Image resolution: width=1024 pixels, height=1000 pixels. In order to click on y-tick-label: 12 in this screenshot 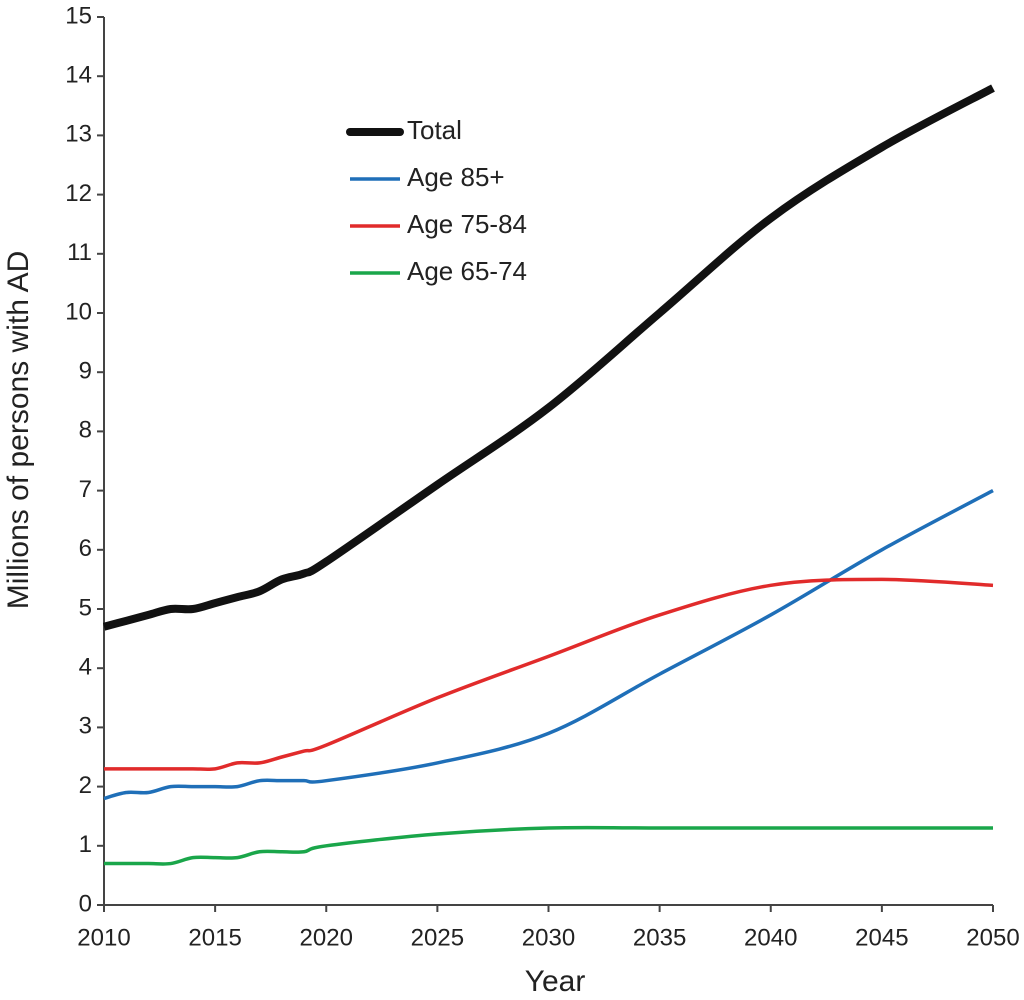, I will do `click(78, 193)`.